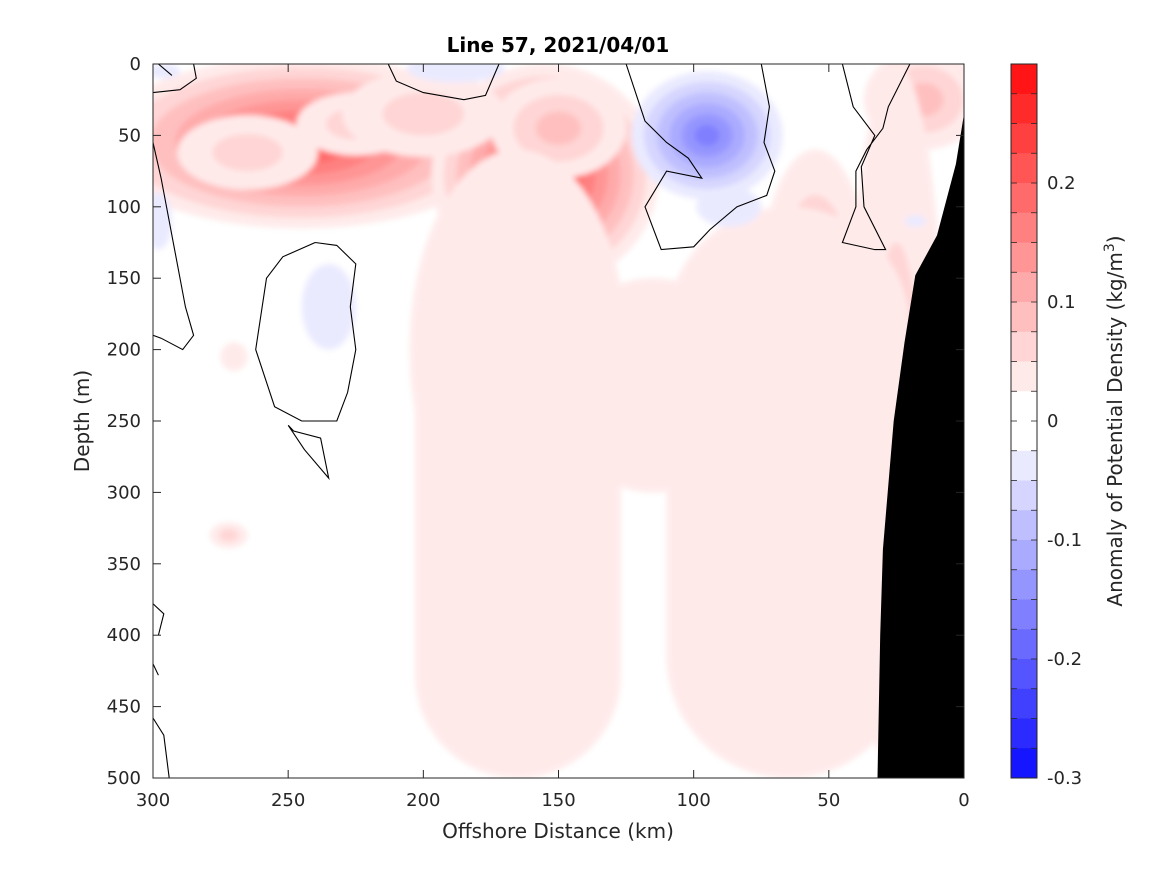 This screenshot has width=1167, height=875. I want to click on bathymetry, so click(920, 445).